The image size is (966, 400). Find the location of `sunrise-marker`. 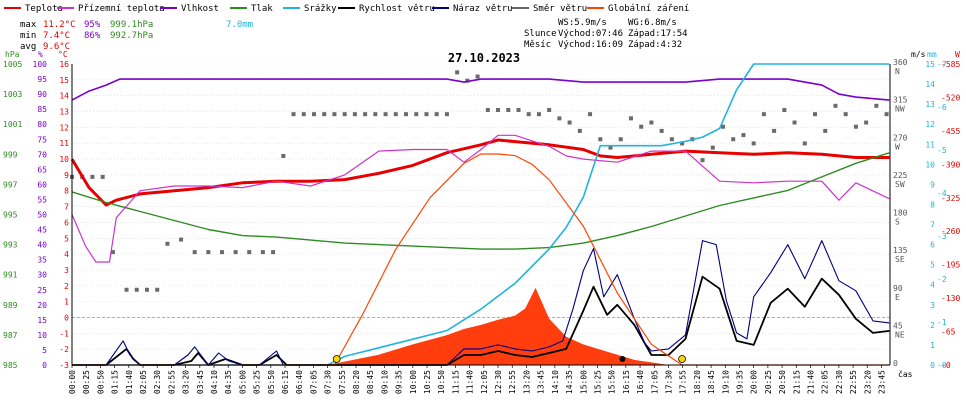

sunrise-marker is located at coordinates (336, 359).